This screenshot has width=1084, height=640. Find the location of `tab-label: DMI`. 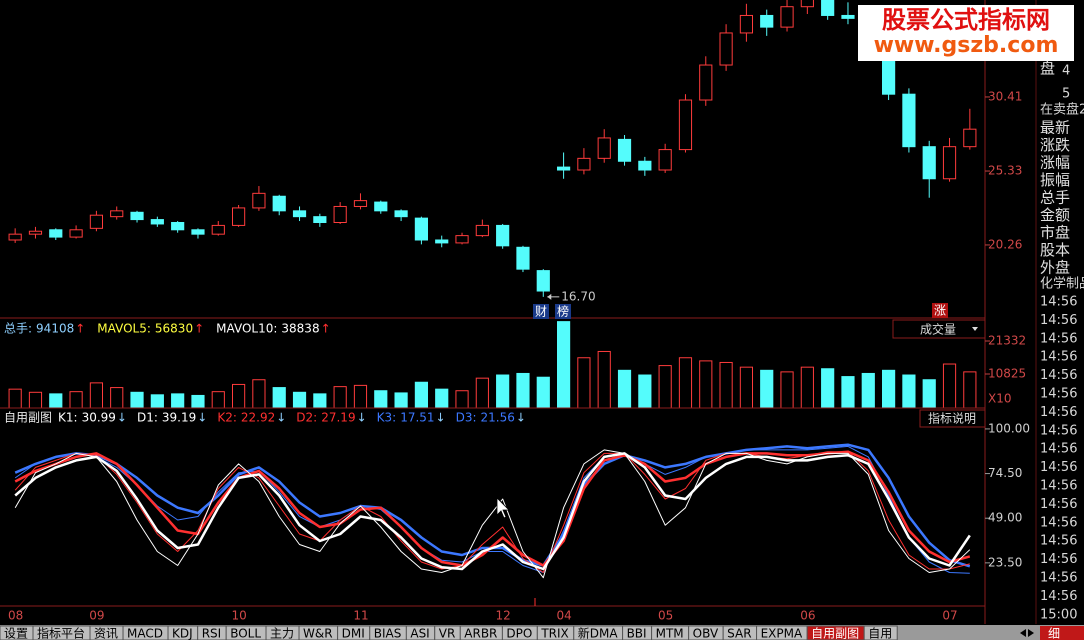

tab-label: DMI is located at coordinates (353, 633).